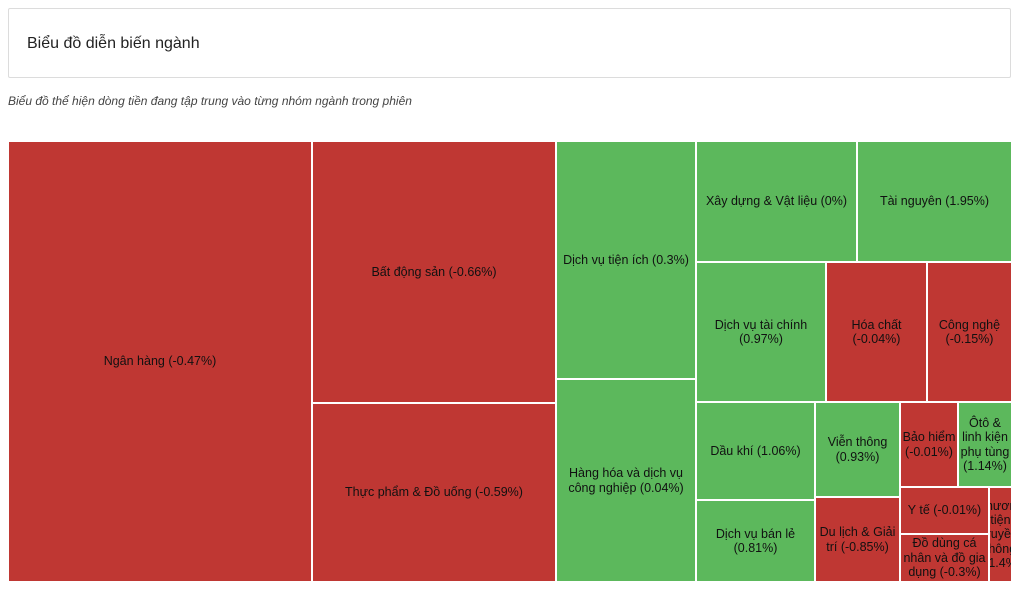 This screenshot has width=1024, height=602. I want to click on treemap-tile-bao-hiem: Bảo hiểm (-0.01%), so click(929, 444).